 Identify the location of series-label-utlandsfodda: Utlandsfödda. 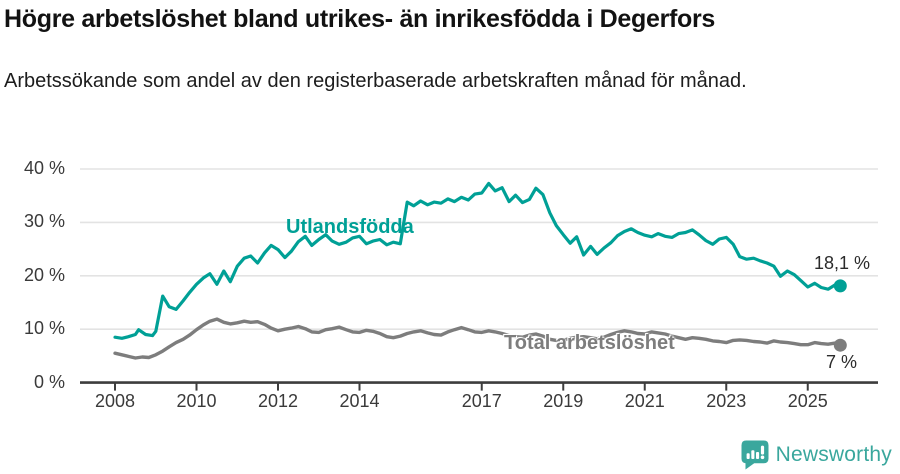
(350, 227).